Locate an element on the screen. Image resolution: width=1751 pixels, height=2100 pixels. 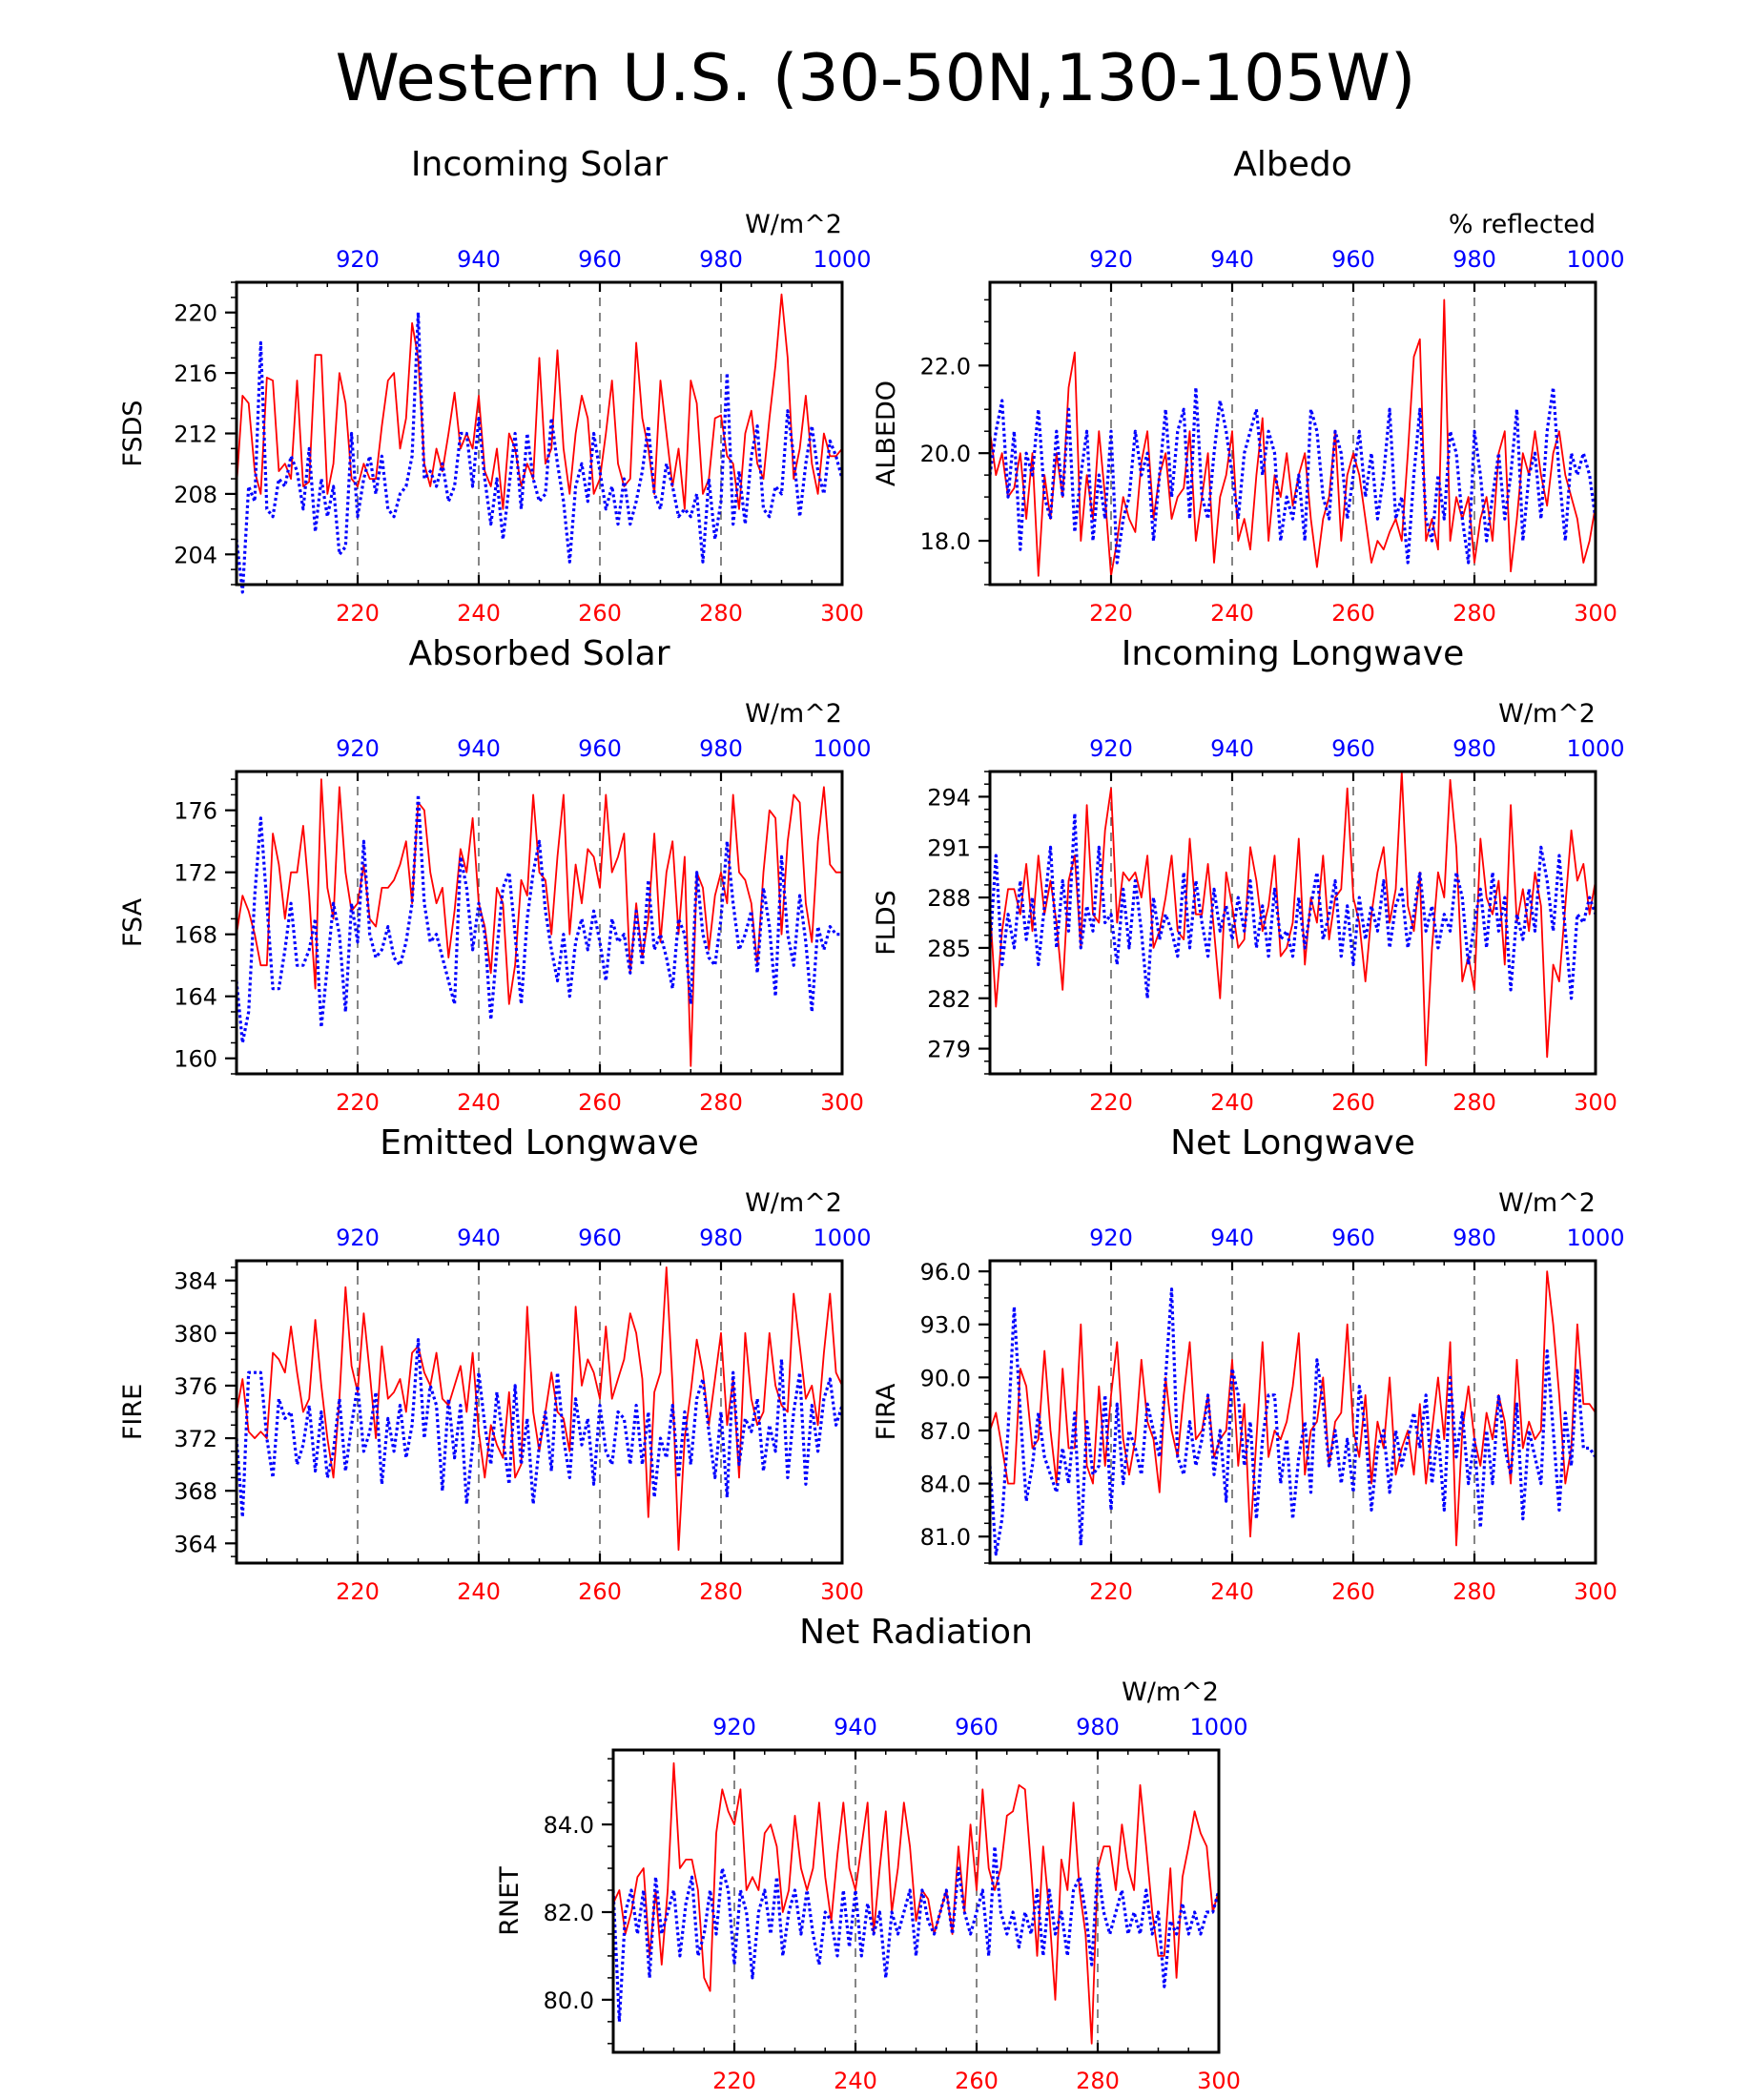
y-tick-label: 282 is located at coordinates (949, 999).